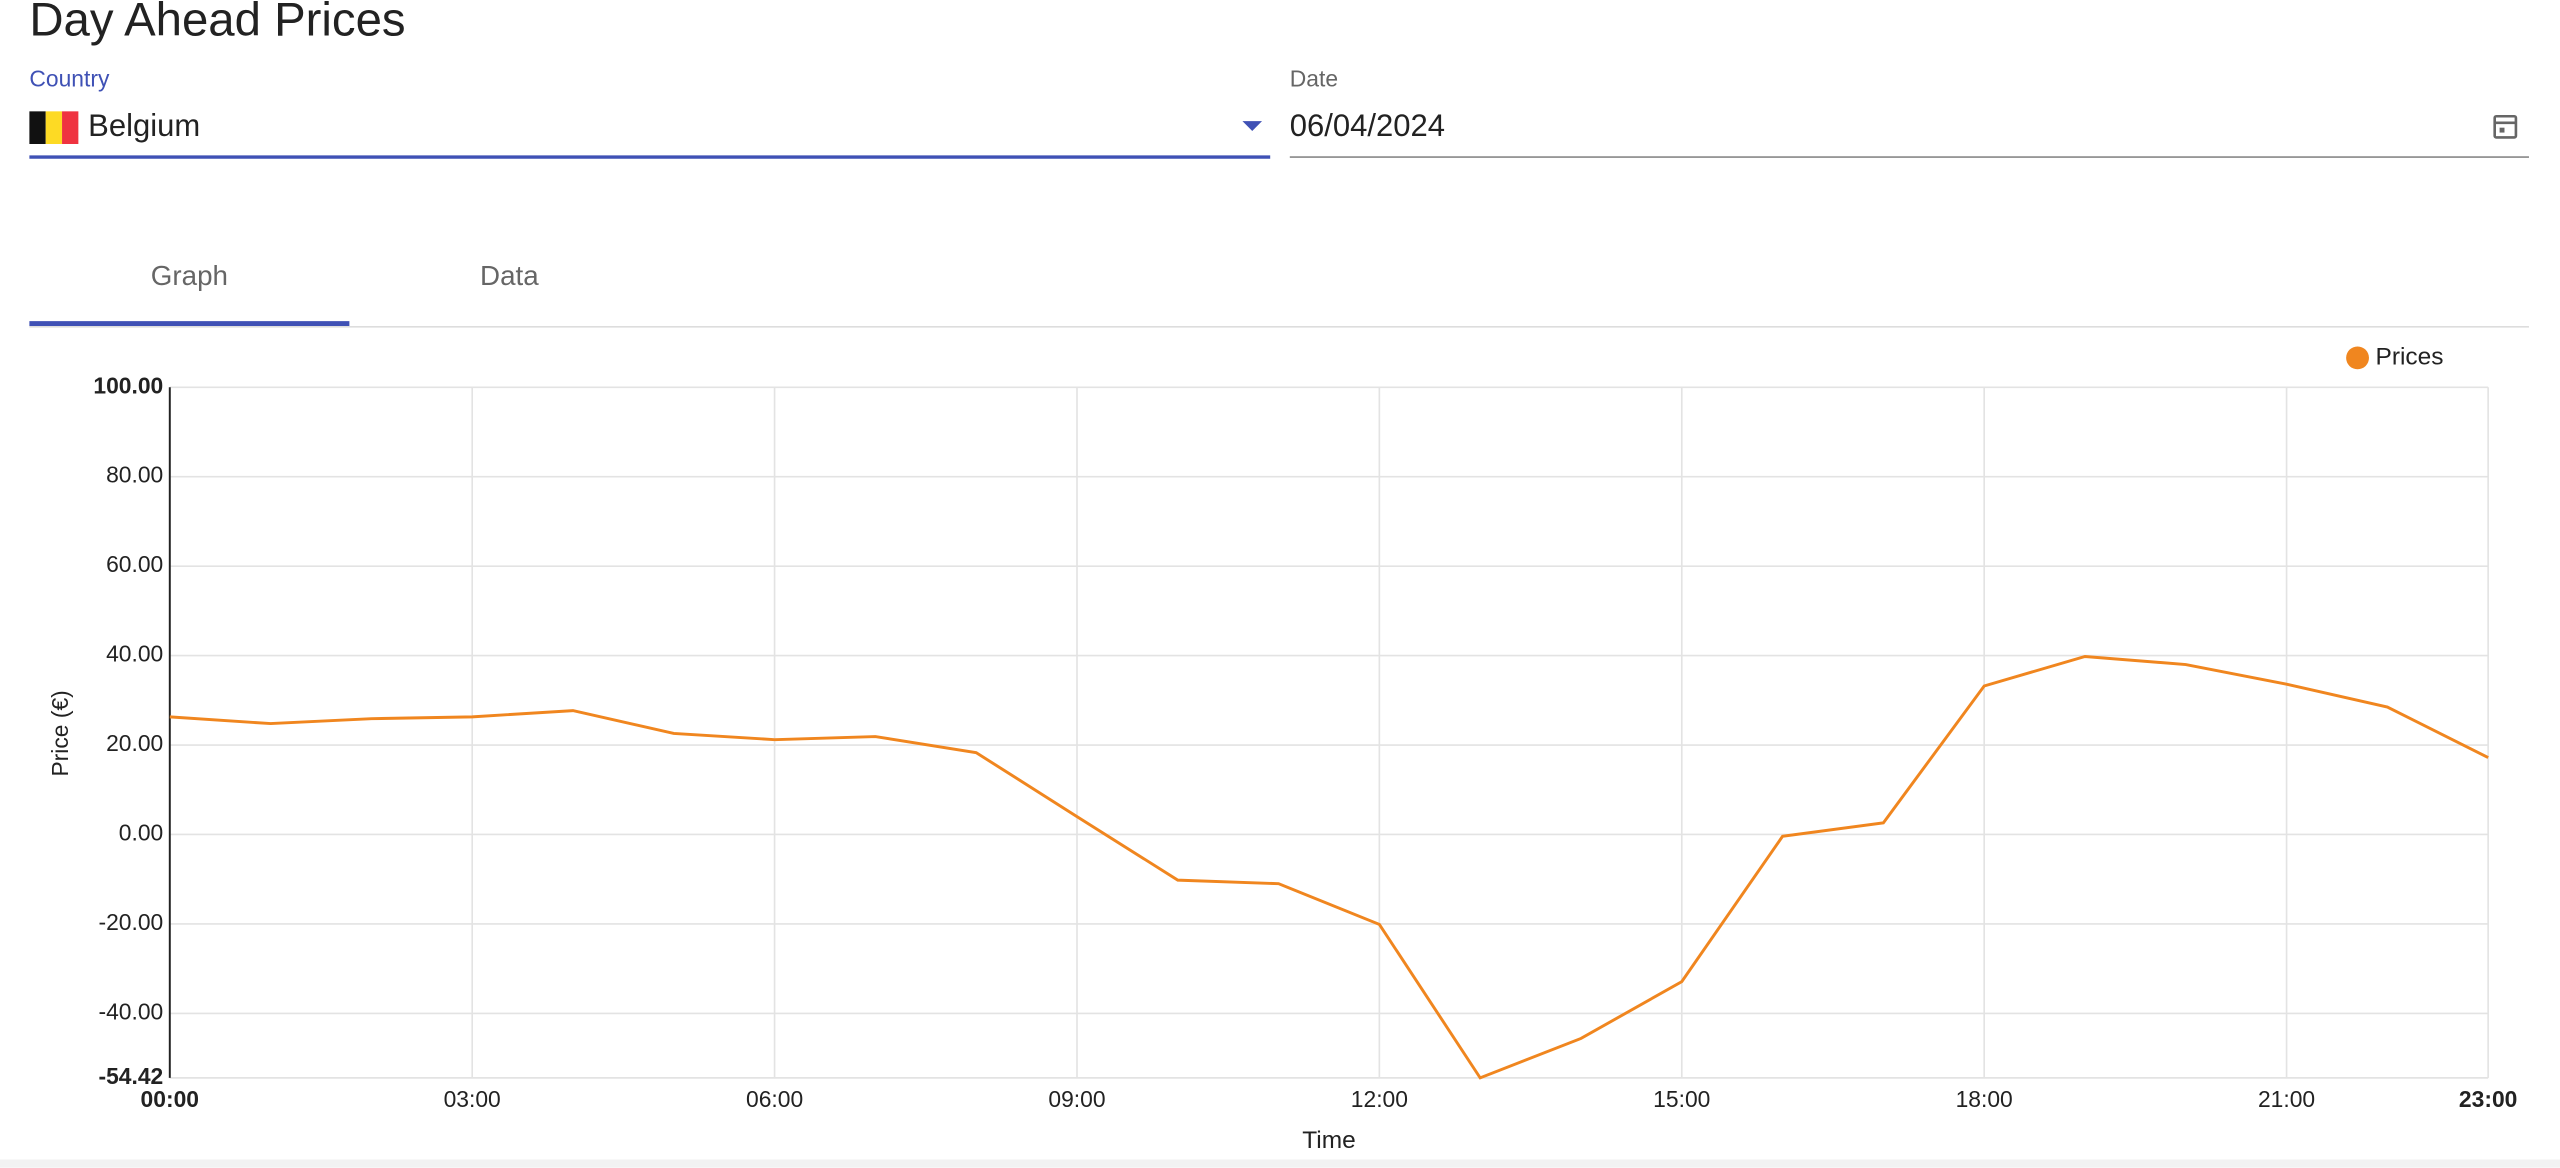  Describe the element at coordinates (2286, 1099) in the screenshot. I see `x-tick-label: 21:00` at that location.